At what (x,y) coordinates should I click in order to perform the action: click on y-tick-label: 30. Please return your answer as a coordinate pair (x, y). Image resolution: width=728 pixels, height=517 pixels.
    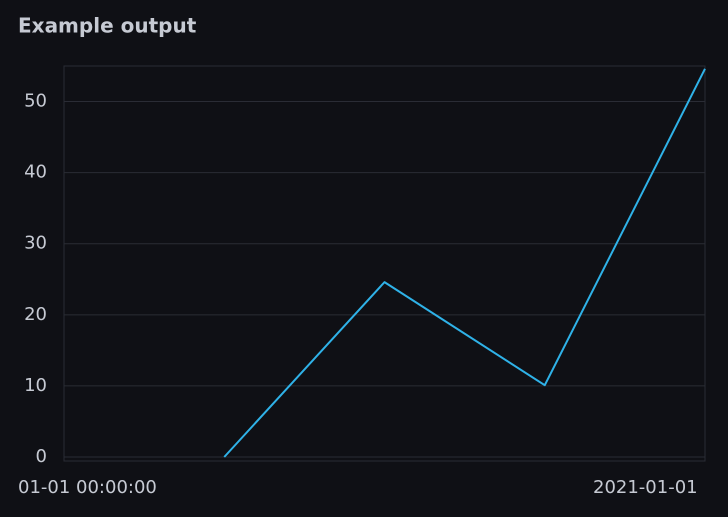
    Looking at the image, I should click on (35, 243).